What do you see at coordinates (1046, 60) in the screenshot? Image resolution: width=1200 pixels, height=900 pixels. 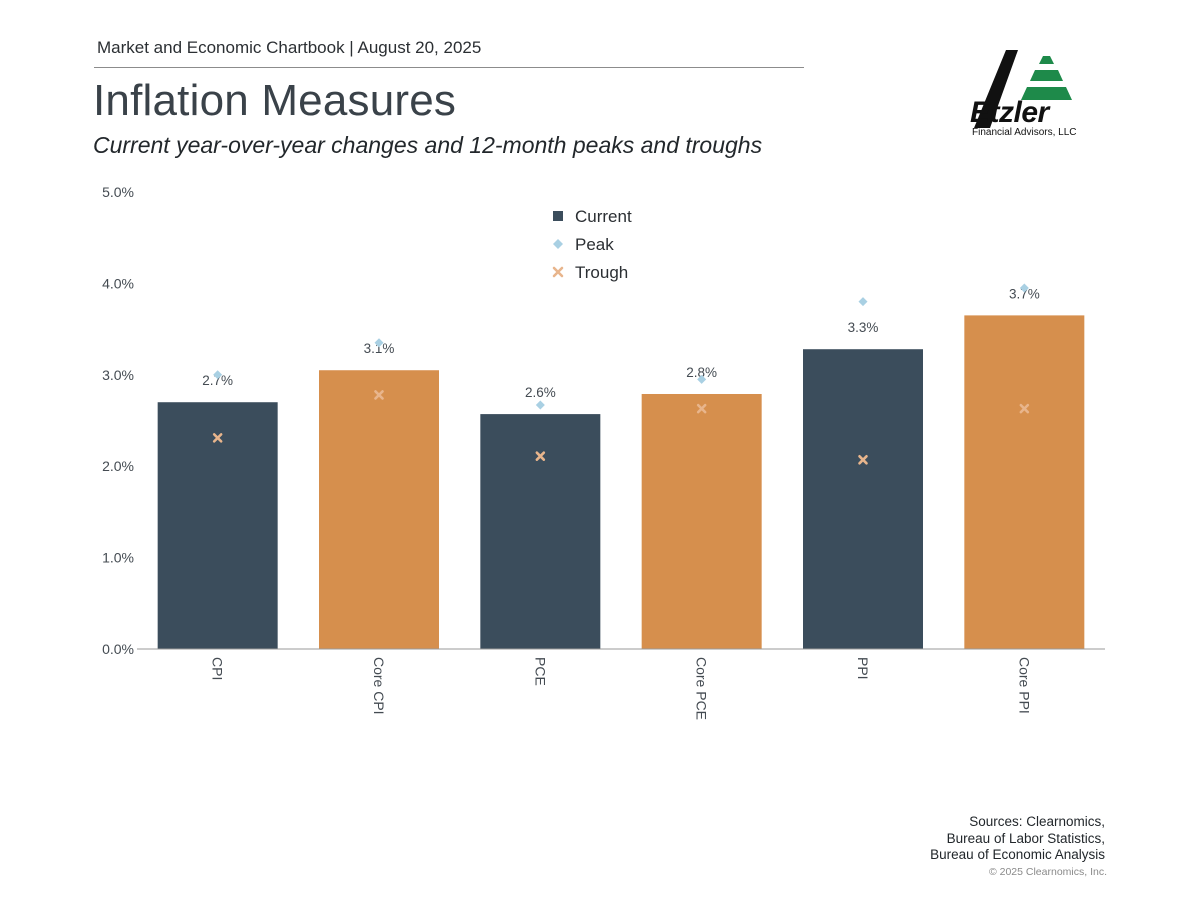 I see `logo-pyramid-top` at bounding box center [1046, 60].